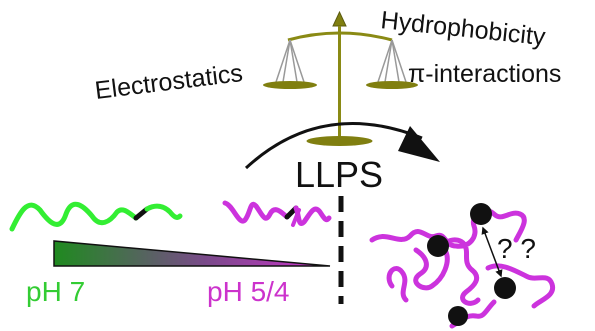 The image size is (595, 331). Describe the element at coordinates (339, 174) in the screenshot. I see `label-llps: LLPS` at that location.